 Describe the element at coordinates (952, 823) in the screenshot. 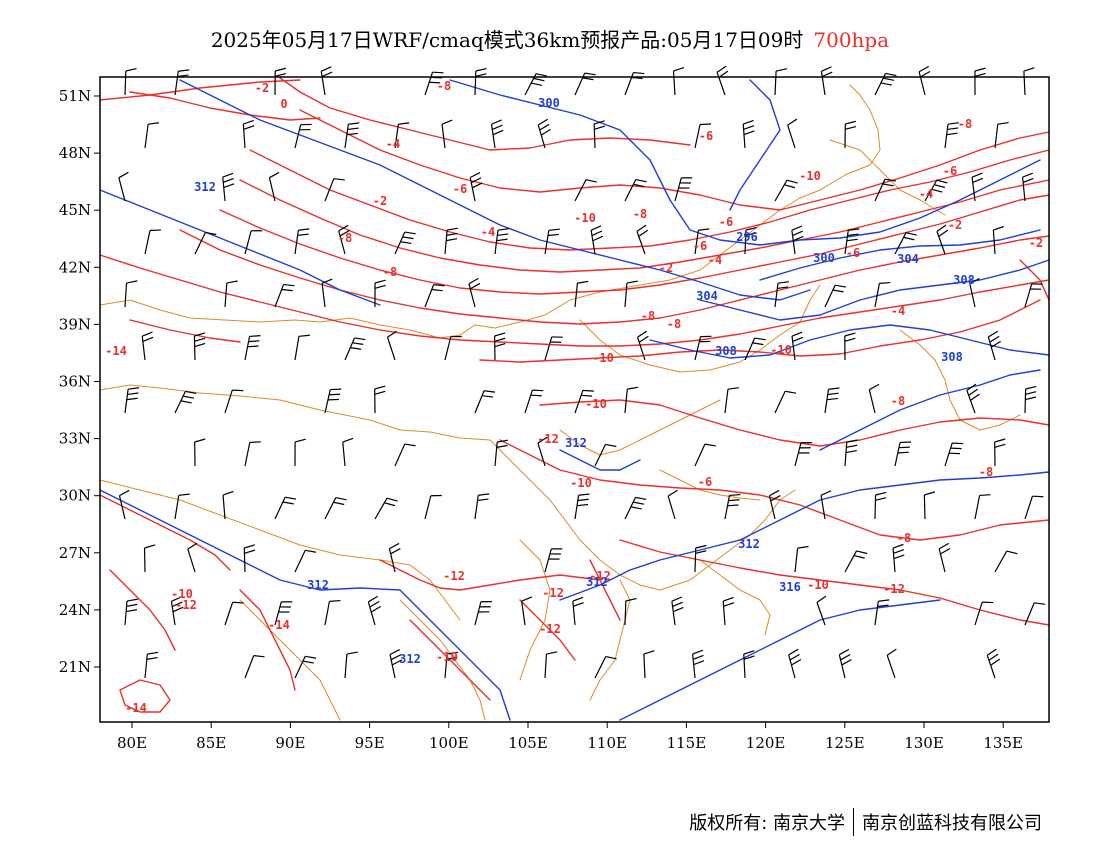

I see `company-text: 南京创蓝科技有限公司` at that location.